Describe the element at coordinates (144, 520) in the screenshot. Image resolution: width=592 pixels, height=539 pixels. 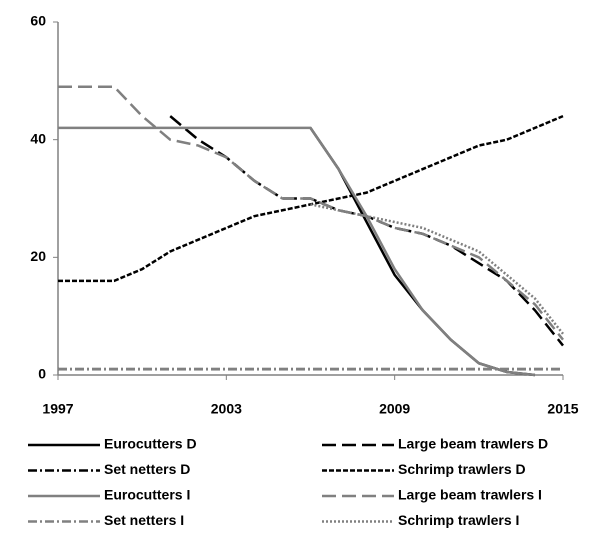
I see `legend-label: Set netters I` at that location.